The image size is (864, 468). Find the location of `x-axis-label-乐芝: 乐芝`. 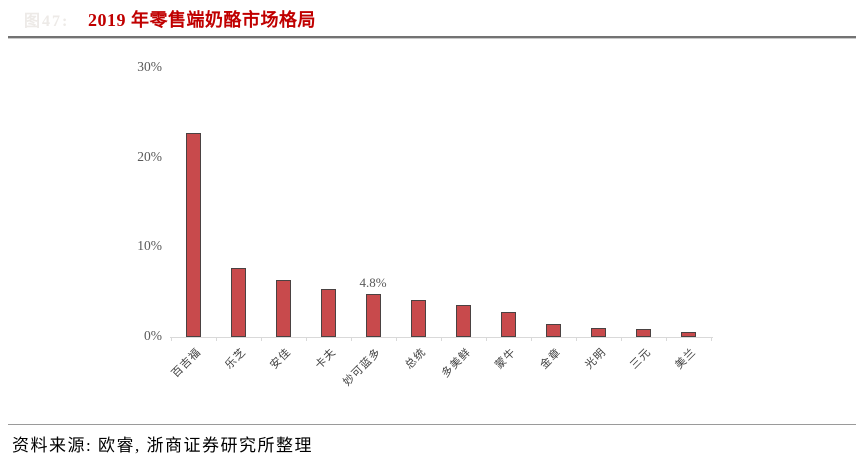

x-axis-label-乐芝: 乐芝 is located at coordinates (236, 359).